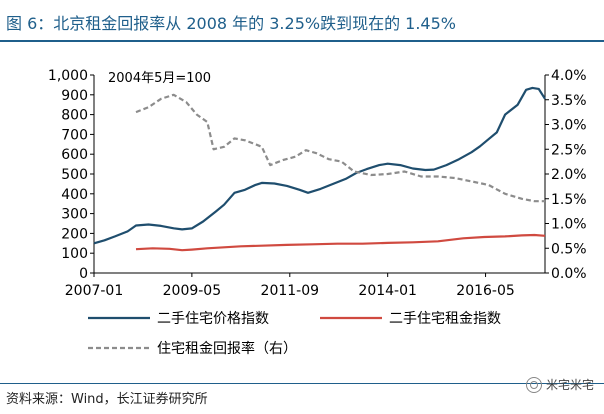 The height and width of the screenshot is (414, 604). Describe the element at coordinates (74, 116) in the screenshot. I see `y-left-tick-label: 800` at that location.